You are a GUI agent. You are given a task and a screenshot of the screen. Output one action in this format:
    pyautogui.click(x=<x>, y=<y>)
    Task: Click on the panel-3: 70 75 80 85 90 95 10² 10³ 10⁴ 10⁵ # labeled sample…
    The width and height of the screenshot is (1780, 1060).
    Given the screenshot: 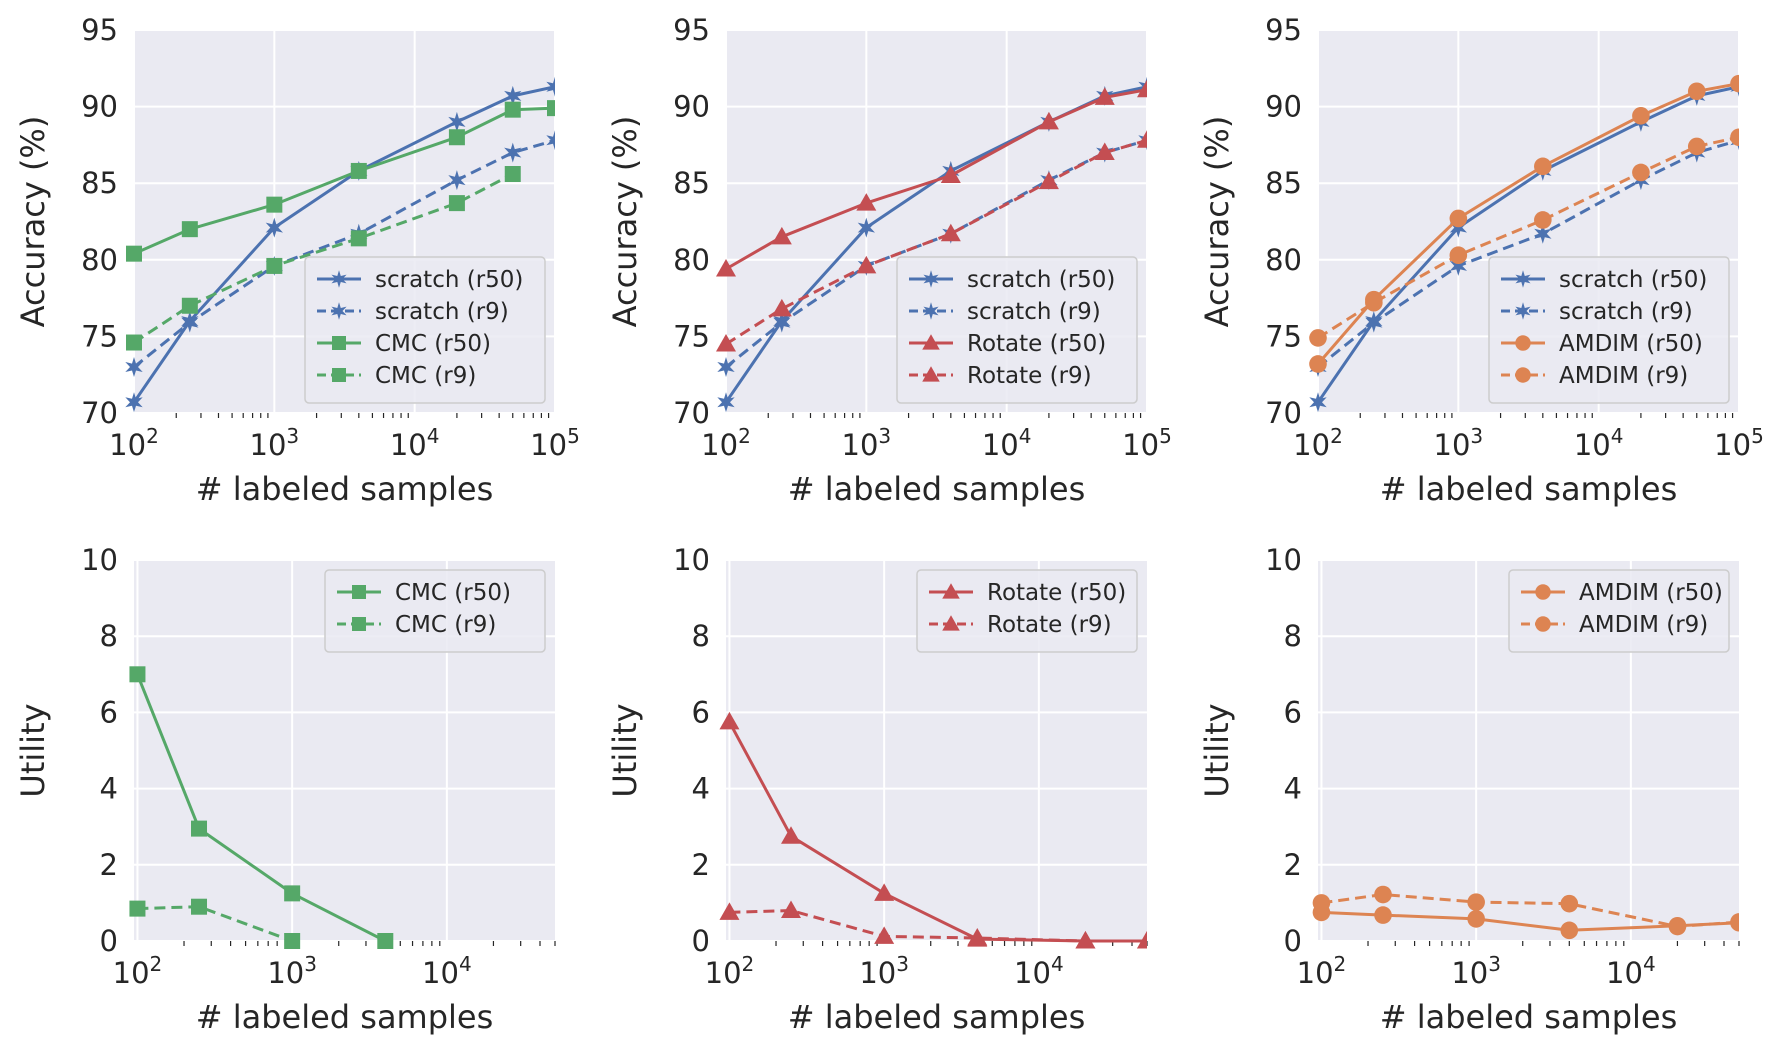 What is the action you would take?
    pyautogui.click(x=1481, y=260)
    